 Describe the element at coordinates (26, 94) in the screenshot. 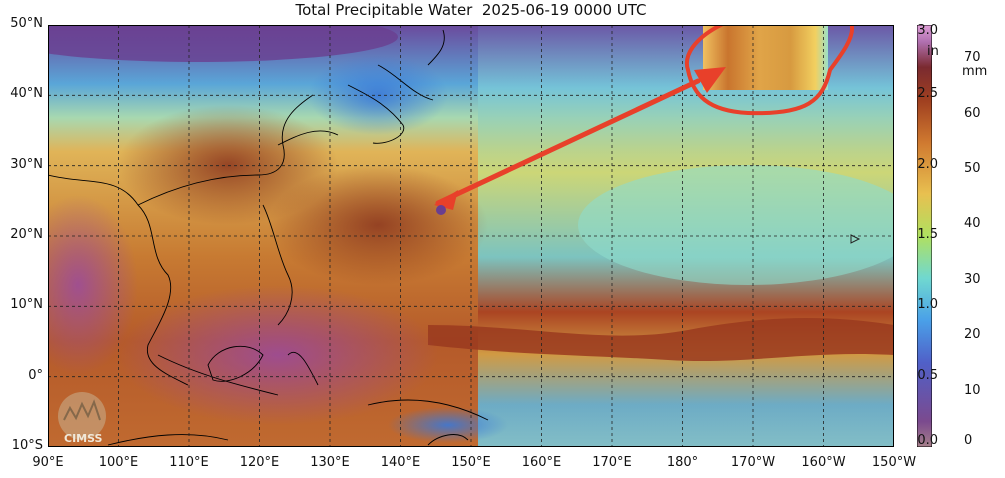

I see `latitude-label: 40°N` at that location.